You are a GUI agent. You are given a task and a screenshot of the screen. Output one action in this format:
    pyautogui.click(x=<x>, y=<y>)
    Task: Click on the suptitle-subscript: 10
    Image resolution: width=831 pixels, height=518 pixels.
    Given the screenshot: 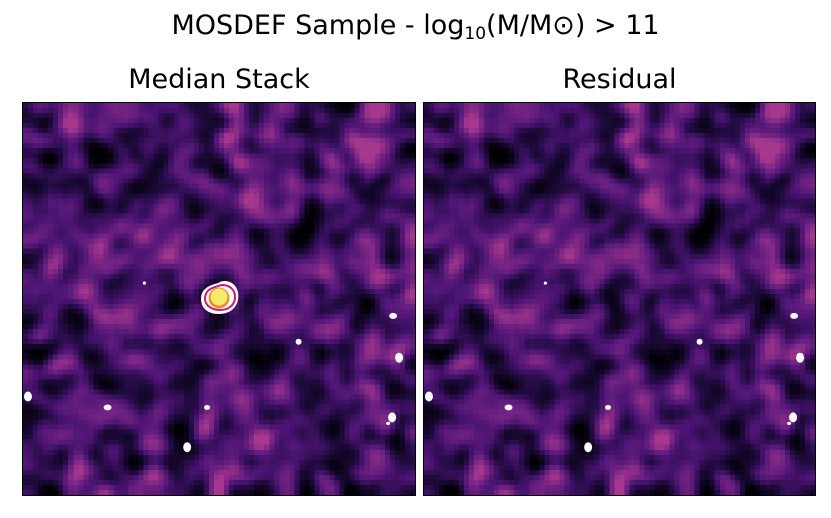 What is the action you would take?
    pyautogui.click(x=475, y=34)
    